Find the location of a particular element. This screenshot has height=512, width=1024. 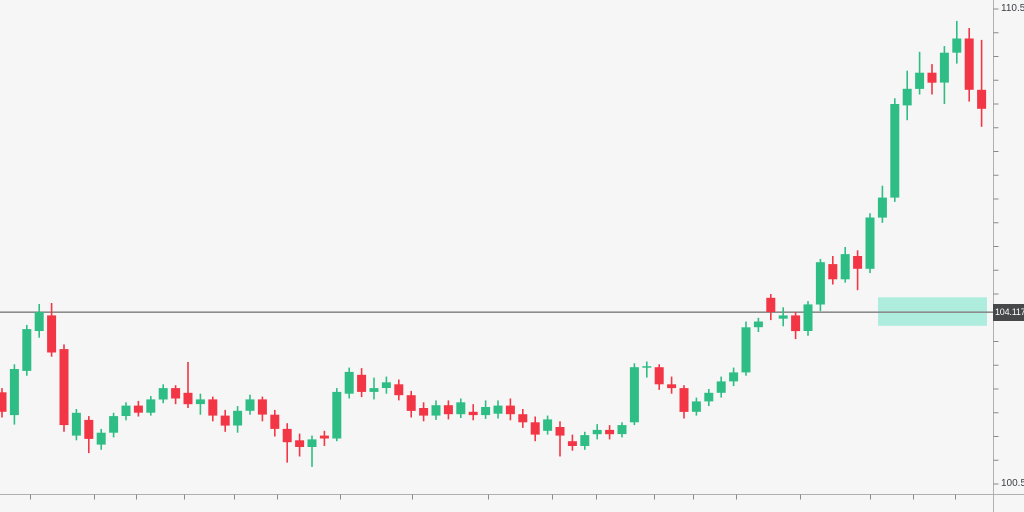

time-axis-ticks is located at coordinates (493, 497).